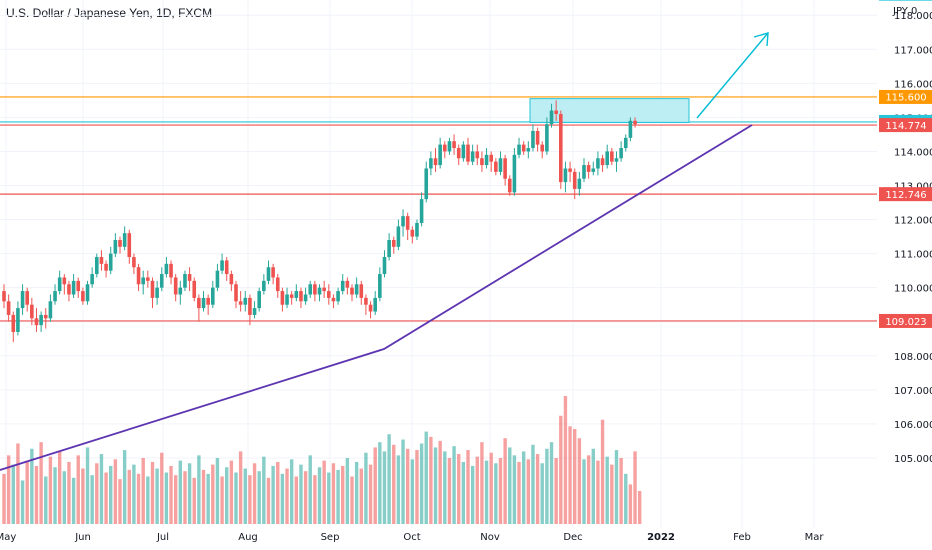 This screenshot has height=550, width=932. What do you see at coordinates (742, 537) in the screenshot?
I see `time-tick-label: Feb` at bounding box center [742, 537].